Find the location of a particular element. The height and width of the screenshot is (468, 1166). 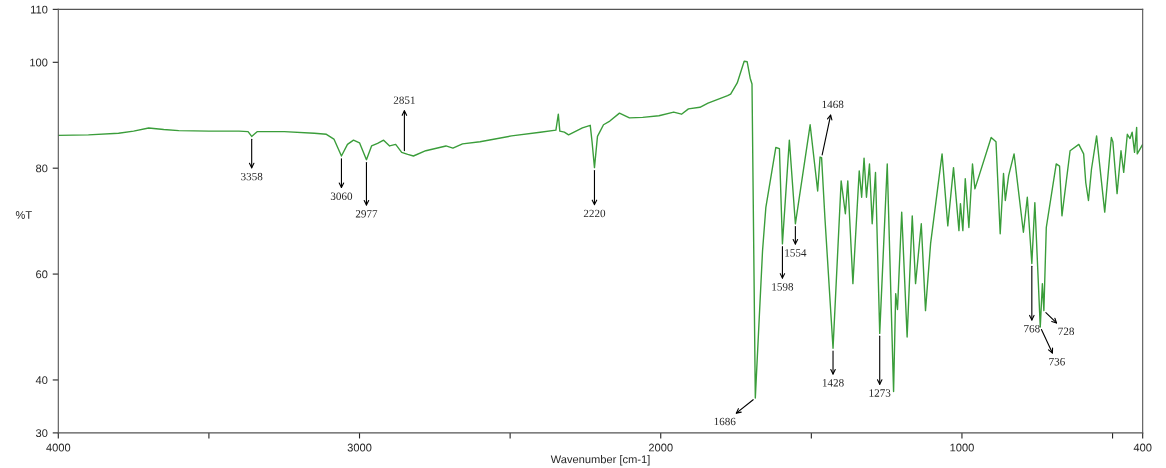

annotation: 728 is located at coordinates (1066, 331).